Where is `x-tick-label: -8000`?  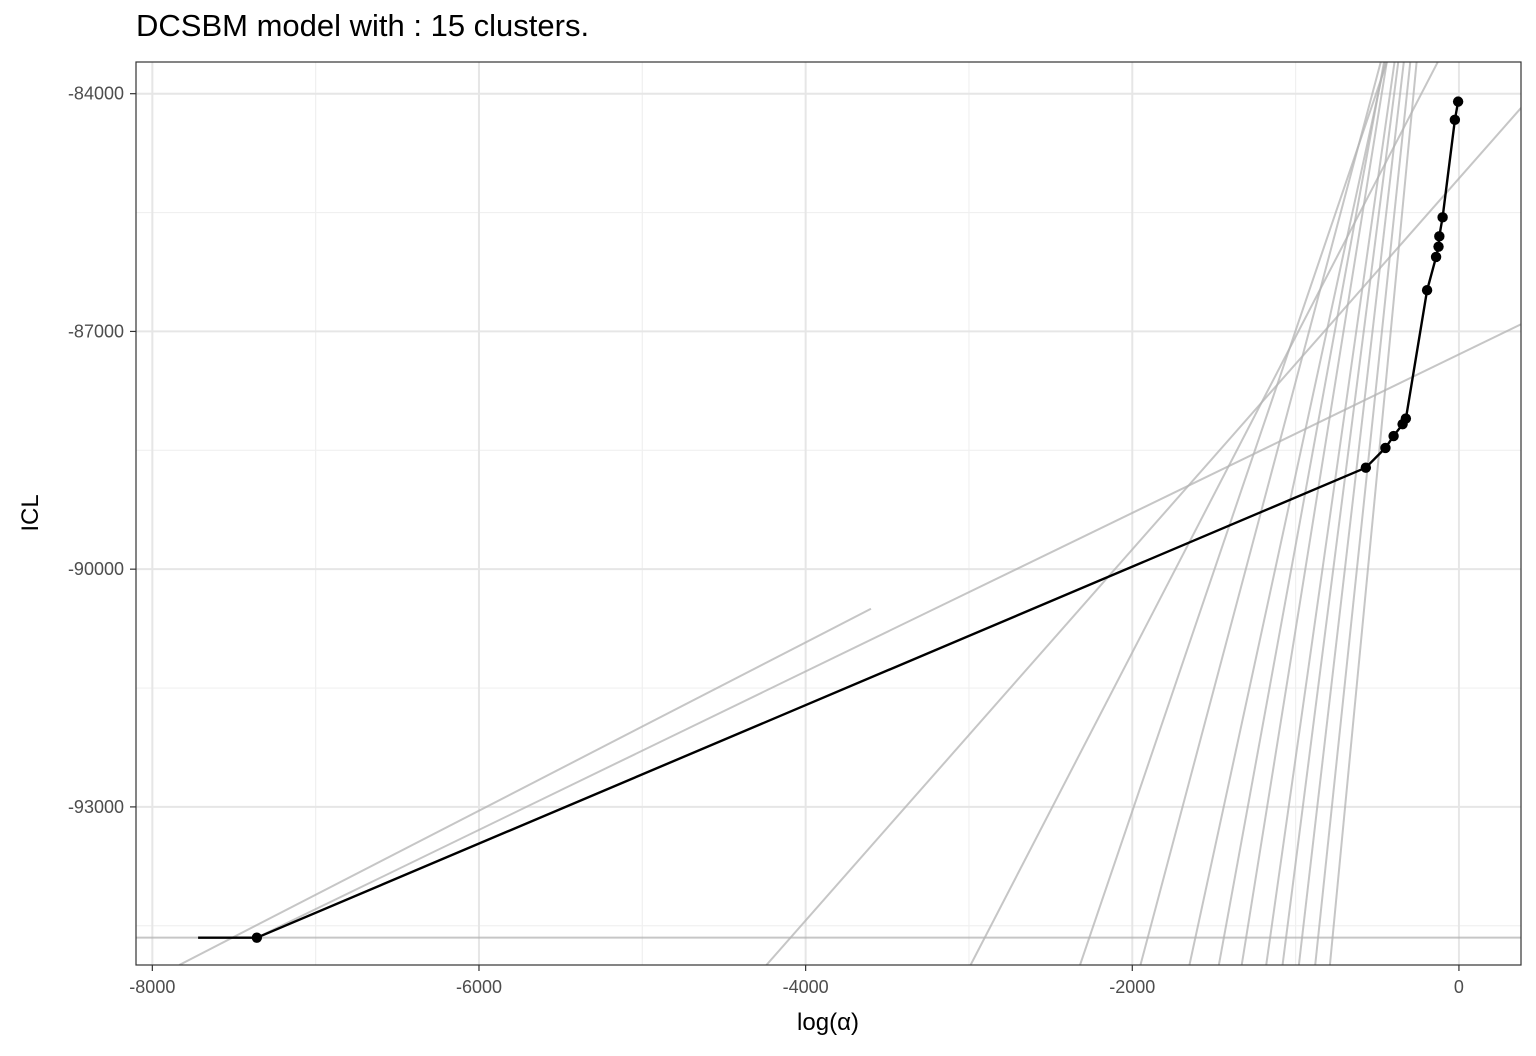
x-tick-label: -8000 is located at coordinates (152, 987).